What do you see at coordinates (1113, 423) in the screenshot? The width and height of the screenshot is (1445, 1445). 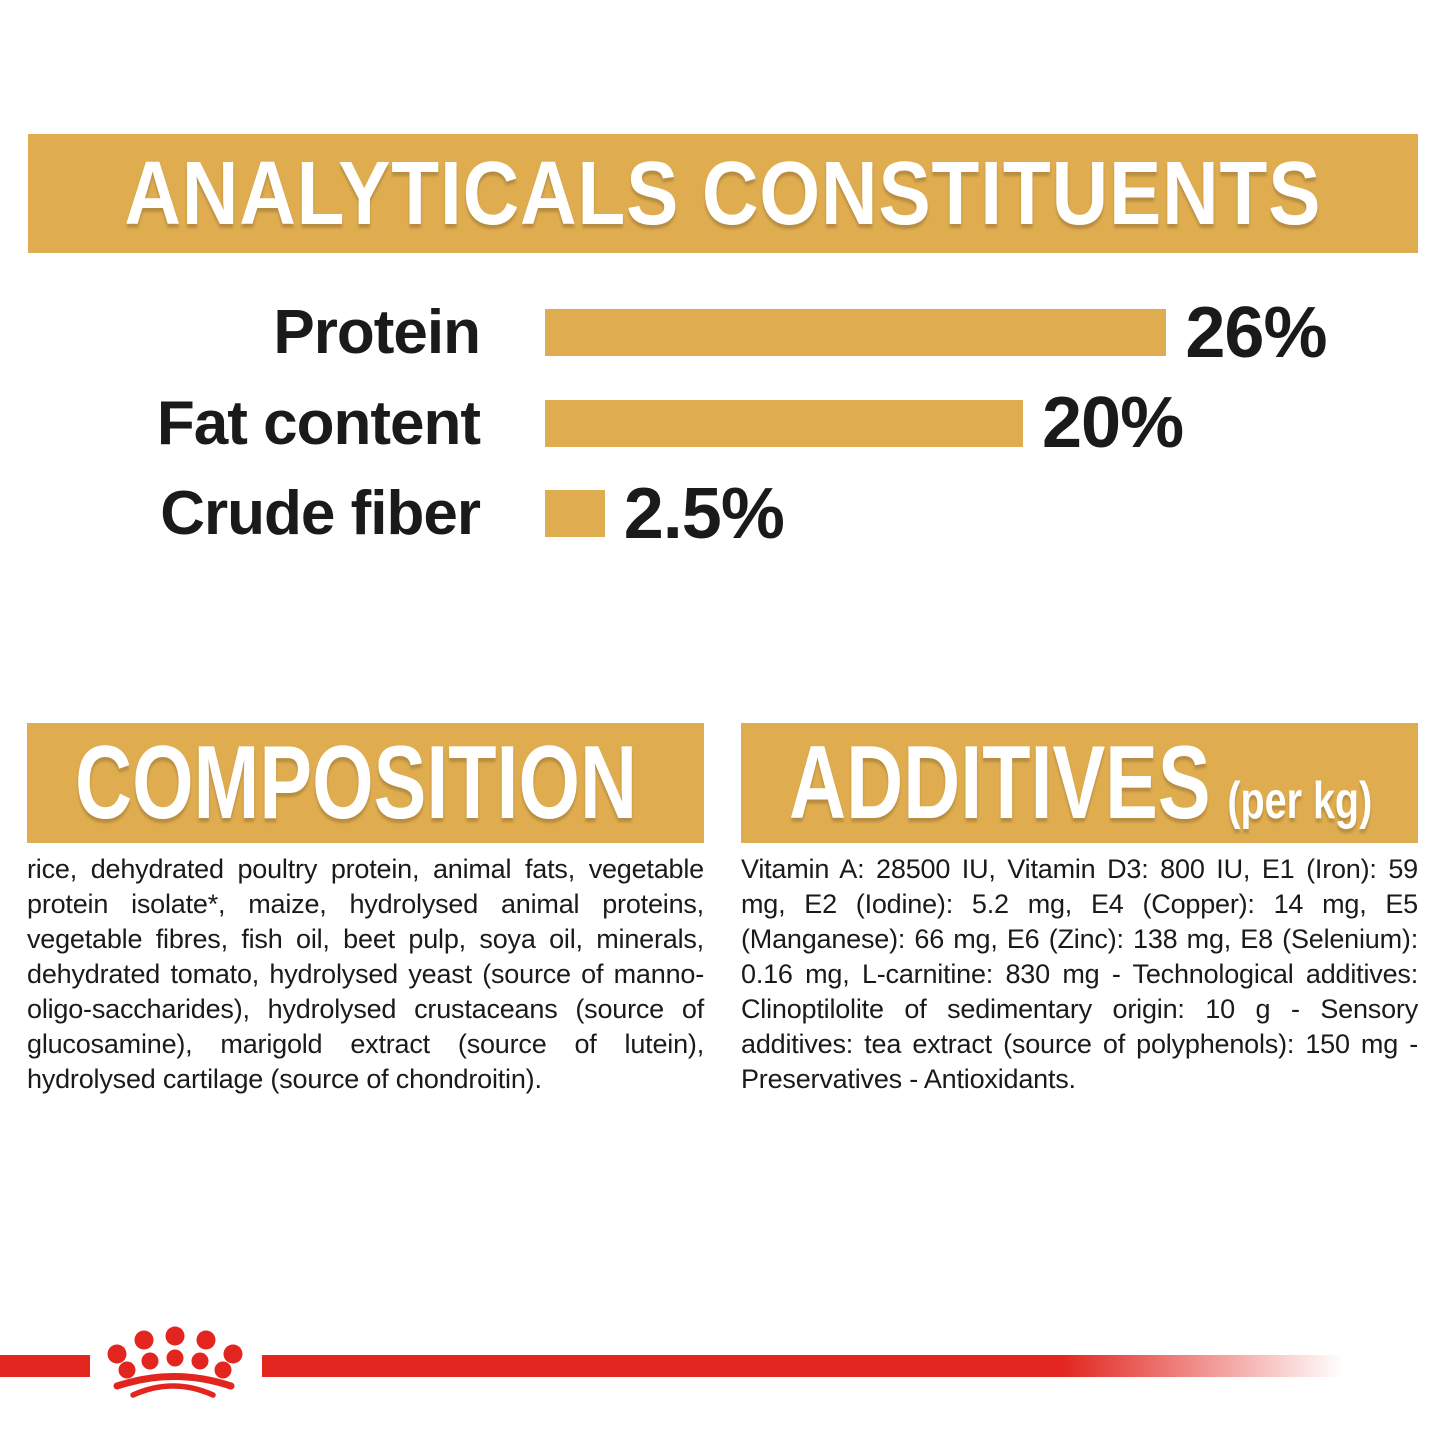 I see `chart-value-label: 20%` at bounding box center [1113, 423].